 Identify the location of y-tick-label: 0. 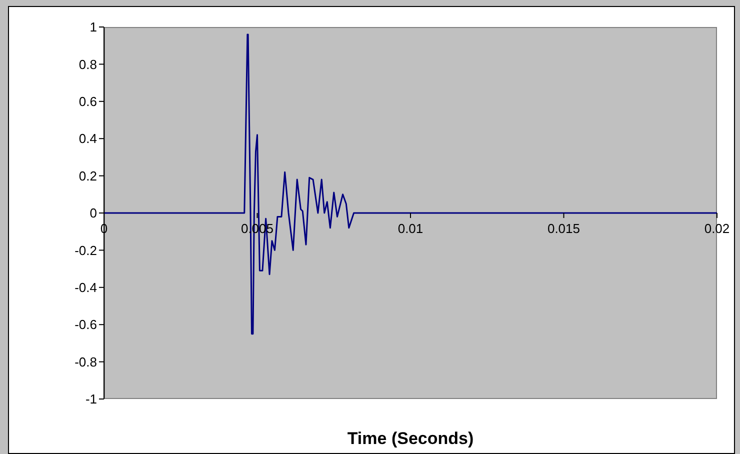
(93, 213).